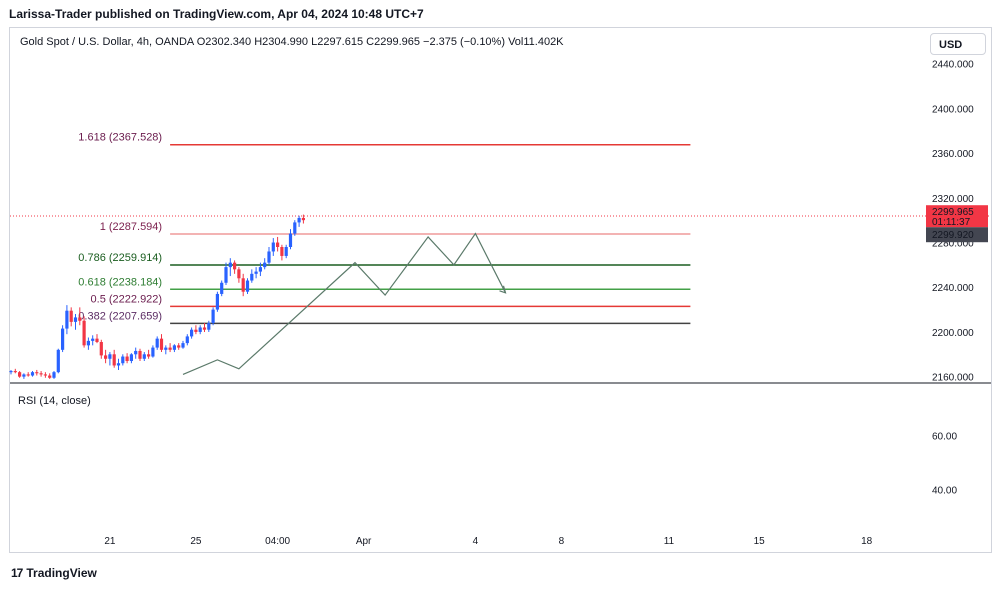  I want to click on fib-level-label: 1 (2287.594), so click(131, 227).